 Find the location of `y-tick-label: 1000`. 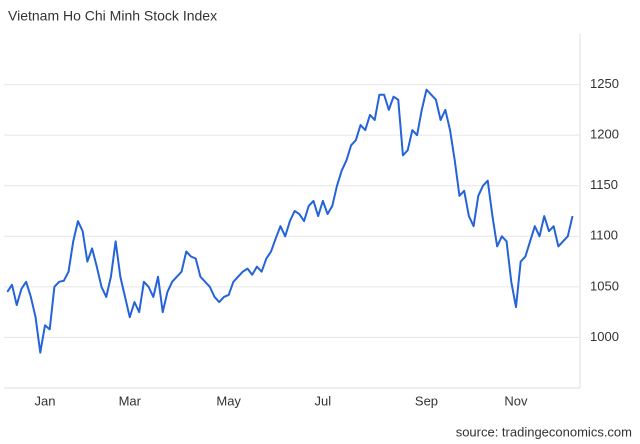

y-tick-label: 1000 is located at coordinates (604, 336).